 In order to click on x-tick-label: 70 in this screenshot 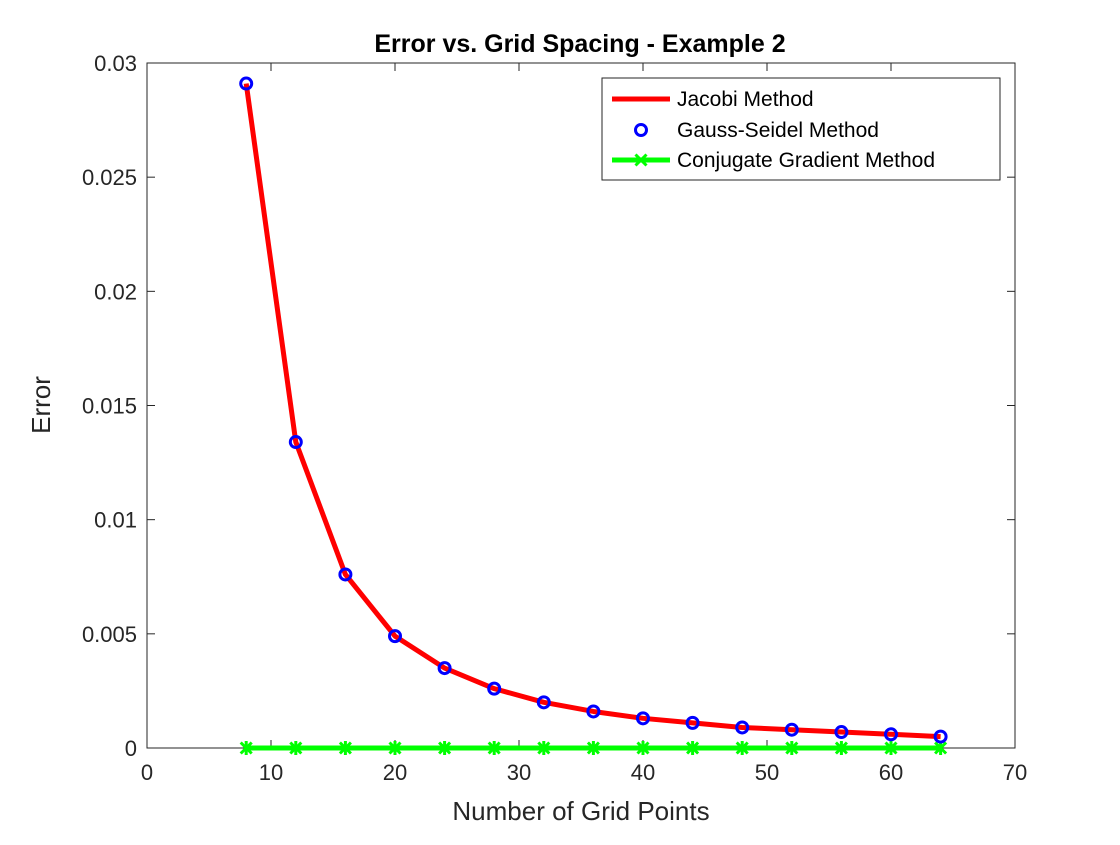, I will do `click(1015, 772)`.